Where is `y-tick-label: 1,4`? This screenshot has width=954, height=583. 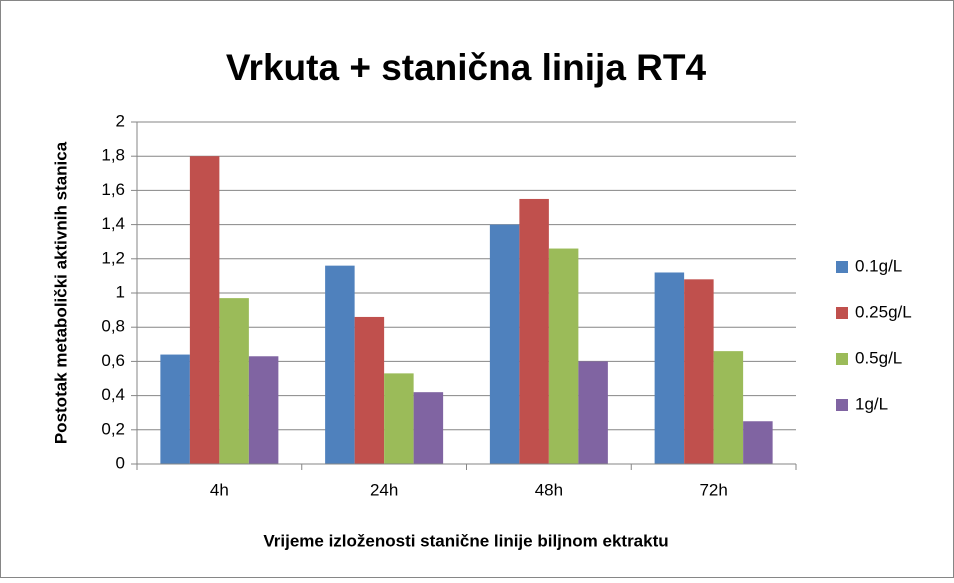 y-tick-label: 1,4 is located at coordinates (113, 223).